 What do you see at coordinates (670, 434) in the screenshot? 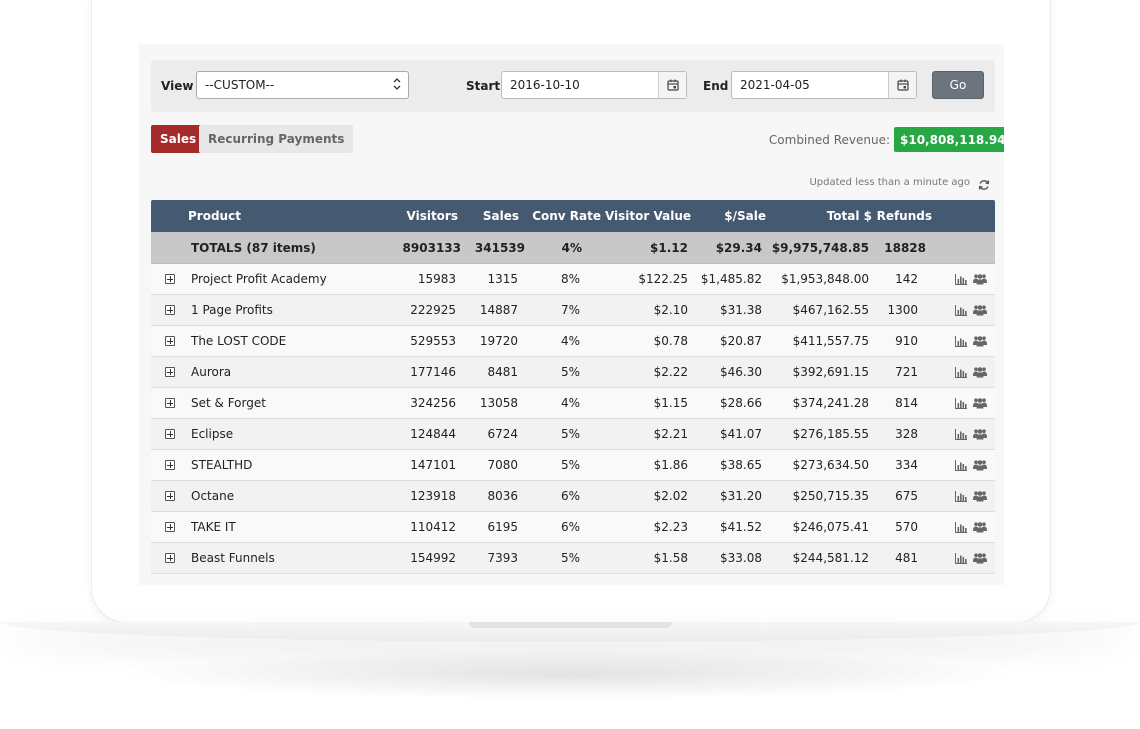
I see `visitor-value-cell: $2.21` at bounding box center [670, 434].